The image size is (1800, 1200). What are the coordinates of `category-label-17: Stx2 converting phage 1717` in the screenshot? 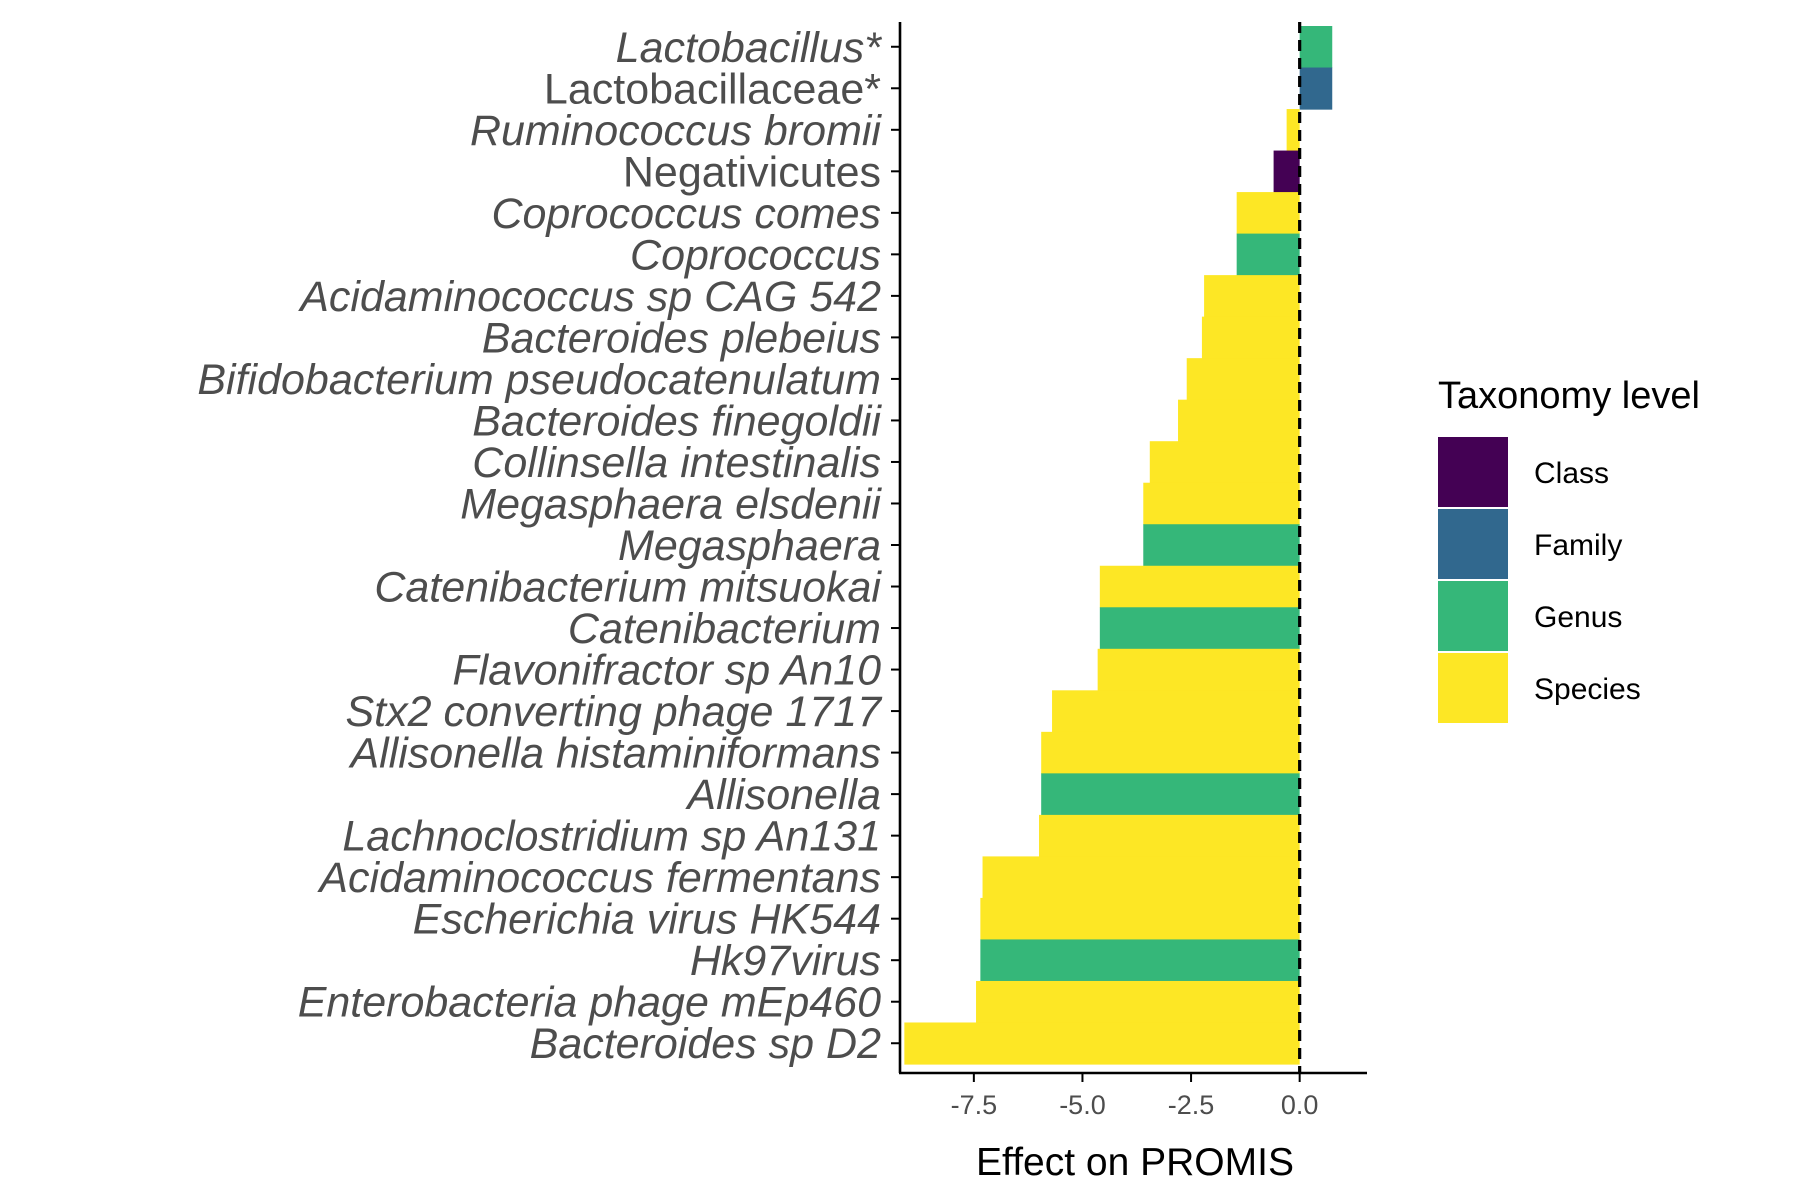 It's located at (614, 712).